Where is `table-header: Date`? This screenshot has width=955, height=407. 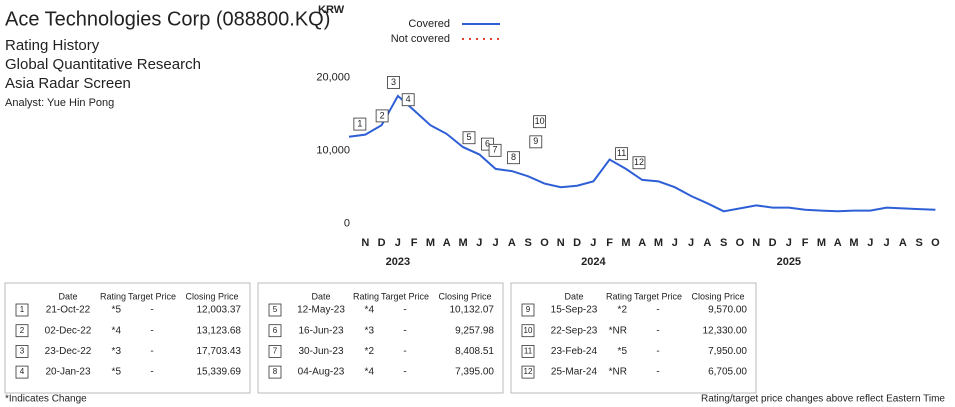 table-header: Date is located at coordinates (320, 296).